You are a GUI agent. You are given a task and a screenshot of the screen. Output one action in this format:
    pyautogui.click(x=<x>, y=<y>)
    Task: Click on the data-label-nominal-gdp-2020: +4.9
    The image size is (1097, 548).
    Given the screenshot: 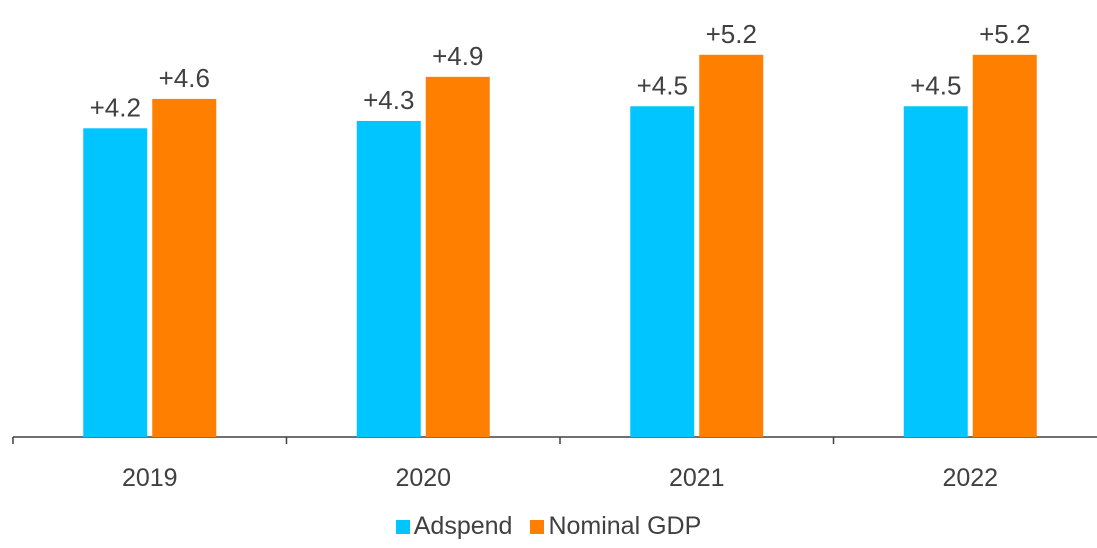 What is the action you would take?
    pyautogui.click(x=457, y=56)
    